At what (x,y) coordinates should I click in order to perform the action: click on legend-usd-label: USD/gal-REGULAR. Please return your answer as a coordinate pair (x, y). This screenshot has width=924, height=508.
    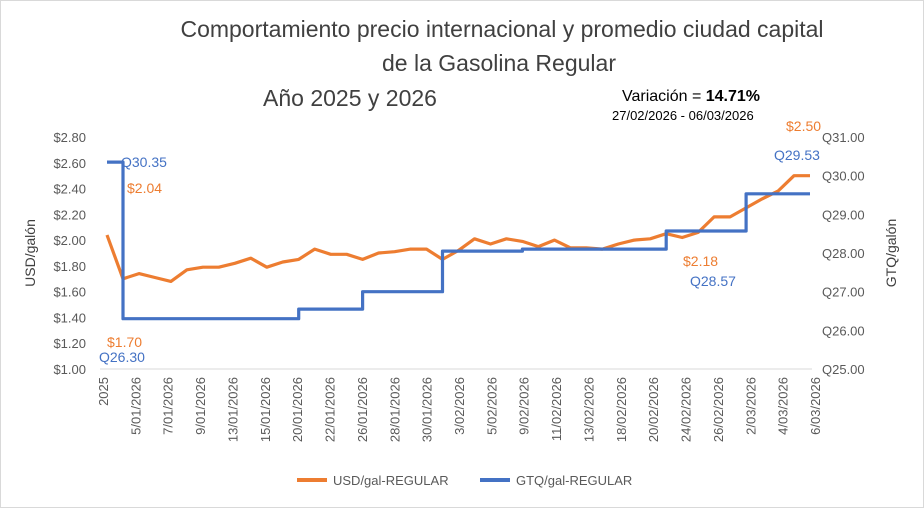
    Looking at the image, I should click on (391, 480).